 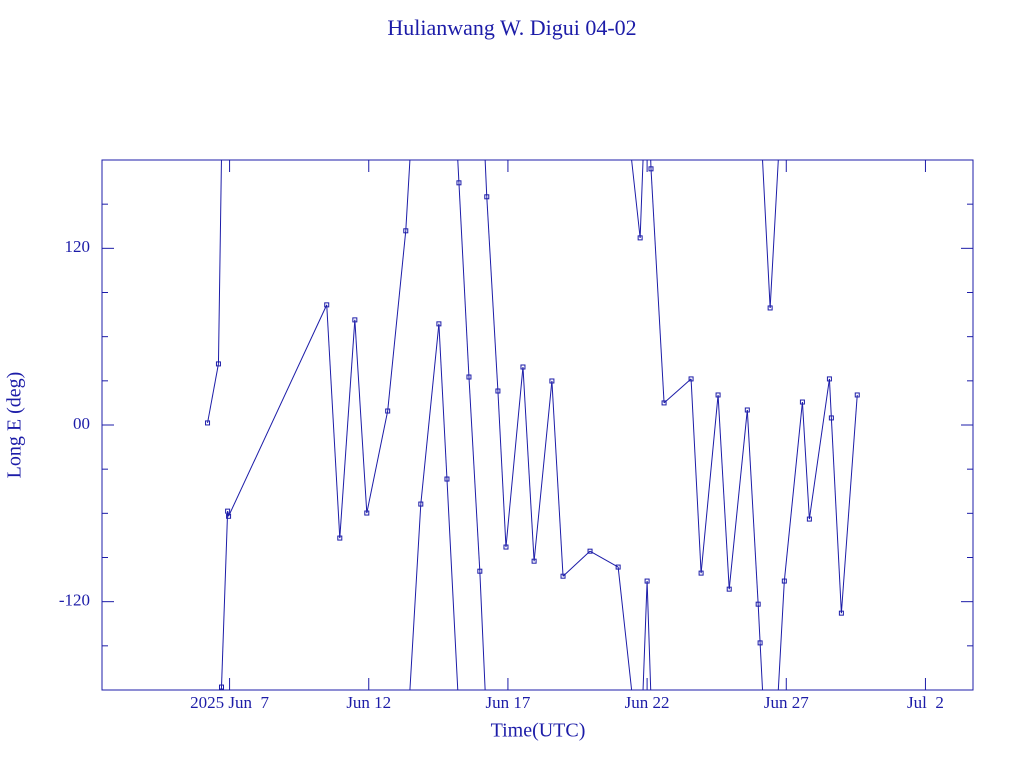 What do you see at coordinates (81, 423) in the screenshot?
I see `y-tick-label: 00` at bounding box center [81, 423].